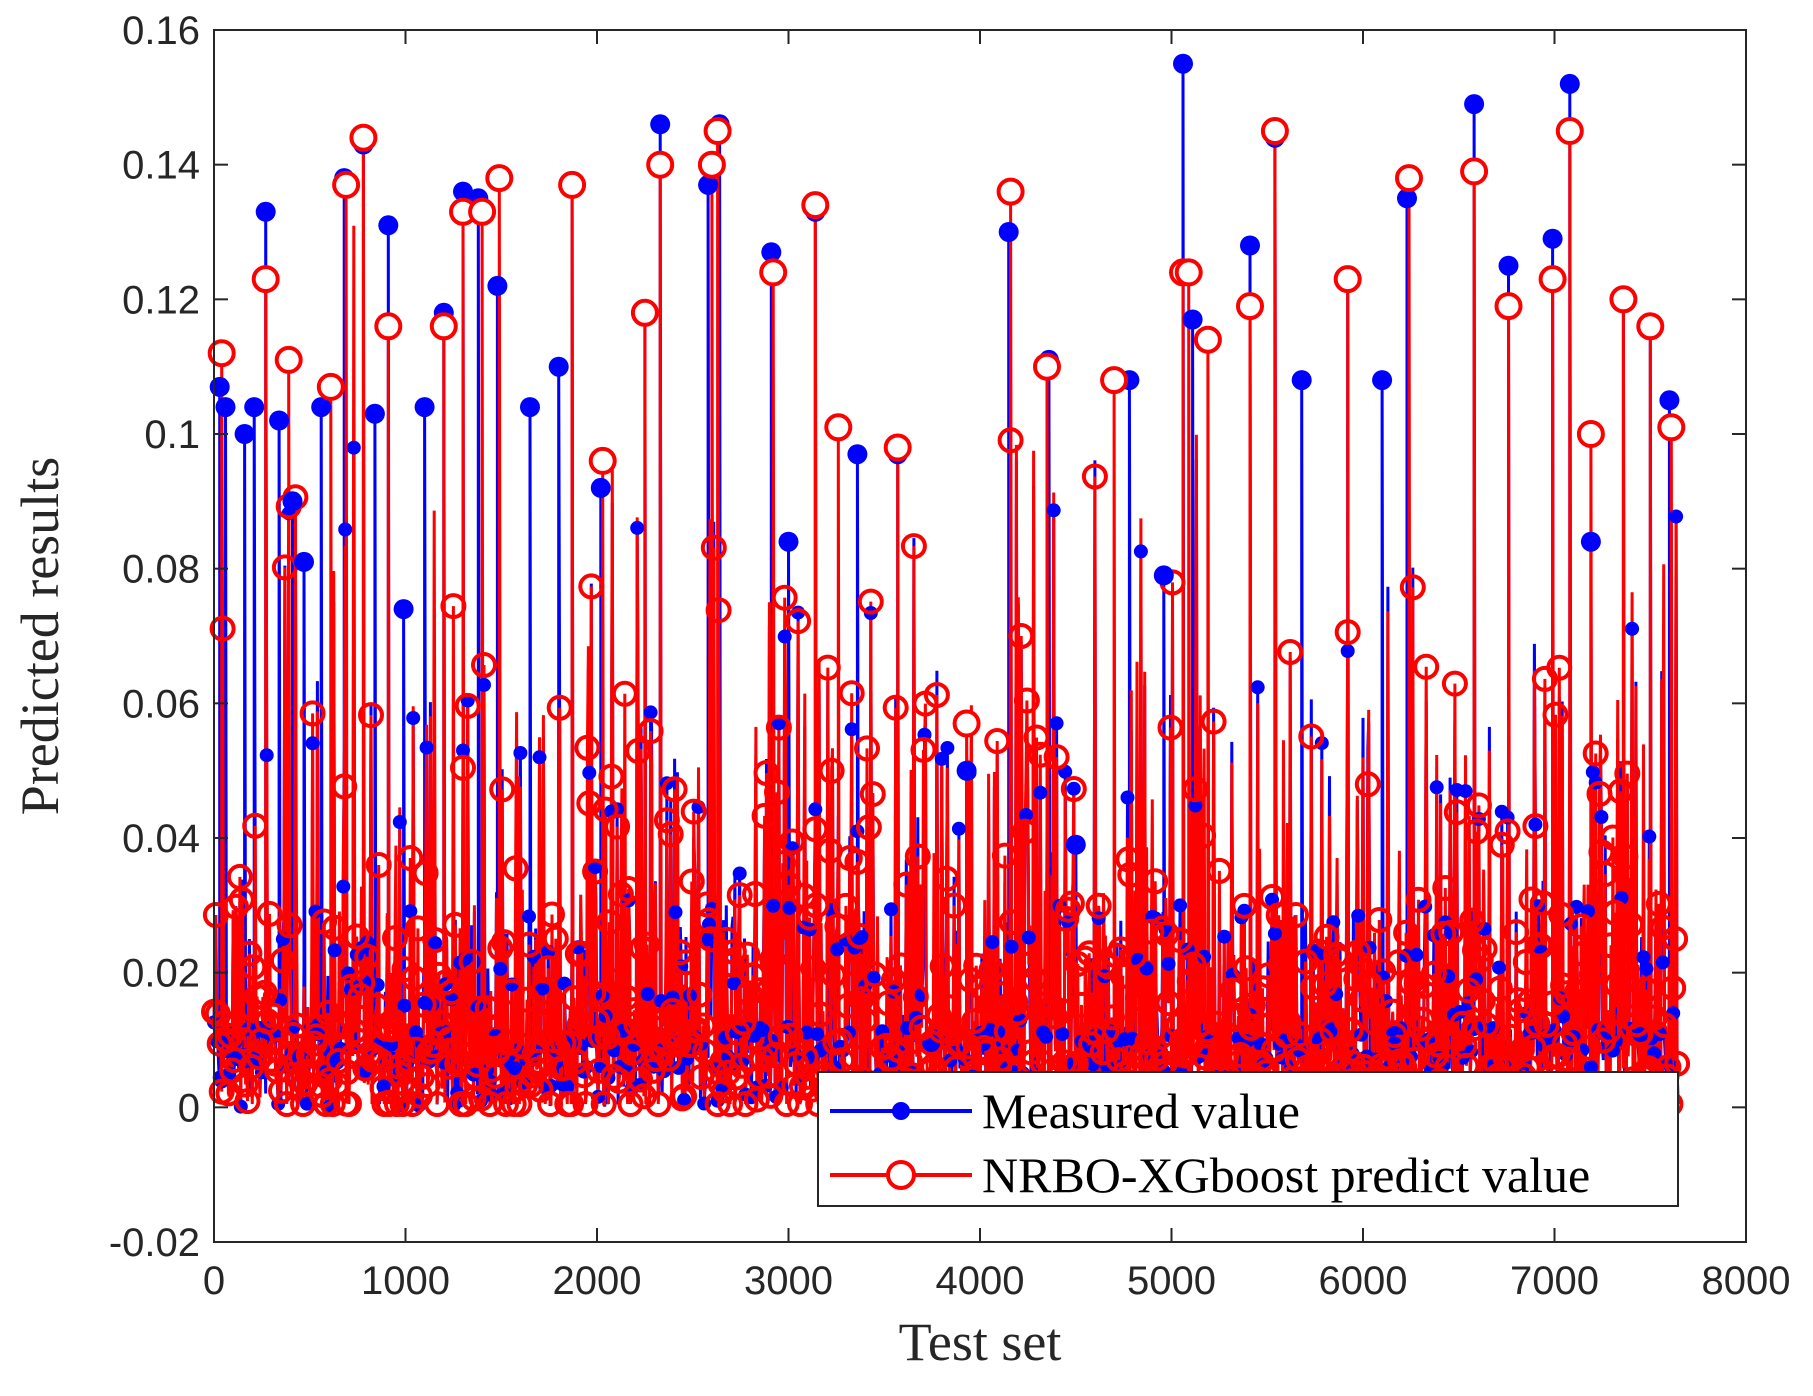 The image size is (1813, 1396). What do you see at coordinates (1248, 1139) in the screenshot?
I see `legend-box` at bounding box center [1248, 1139].